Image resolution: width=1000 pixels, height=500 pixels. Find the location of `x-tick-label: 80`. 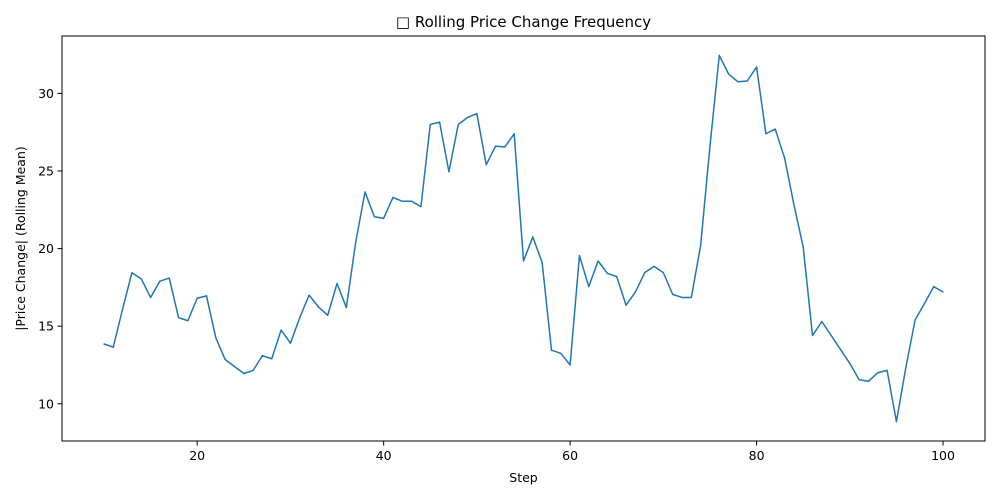

x-tick-label: 80 is located at coordinates (757, 455).